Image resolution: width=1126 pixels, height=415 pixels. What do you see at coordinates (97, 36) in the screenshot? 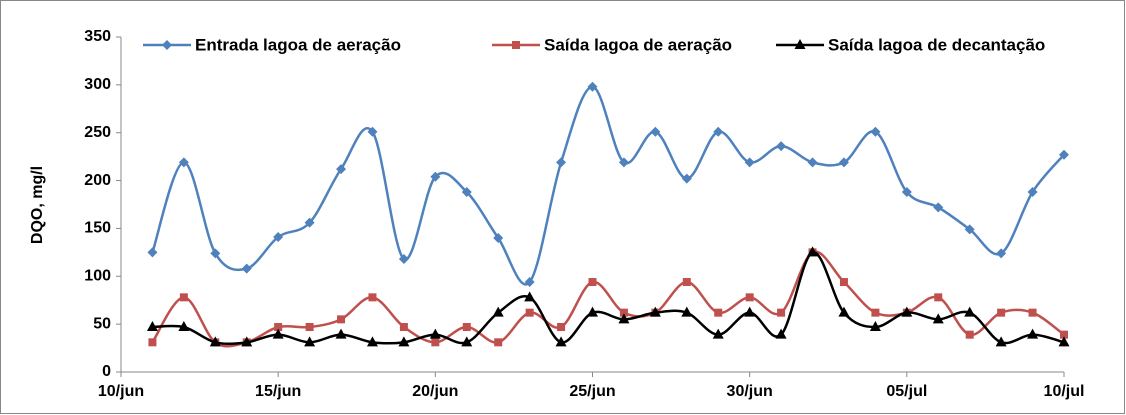
I see `y-tick-label: 350` at bounding box center [97, 36].